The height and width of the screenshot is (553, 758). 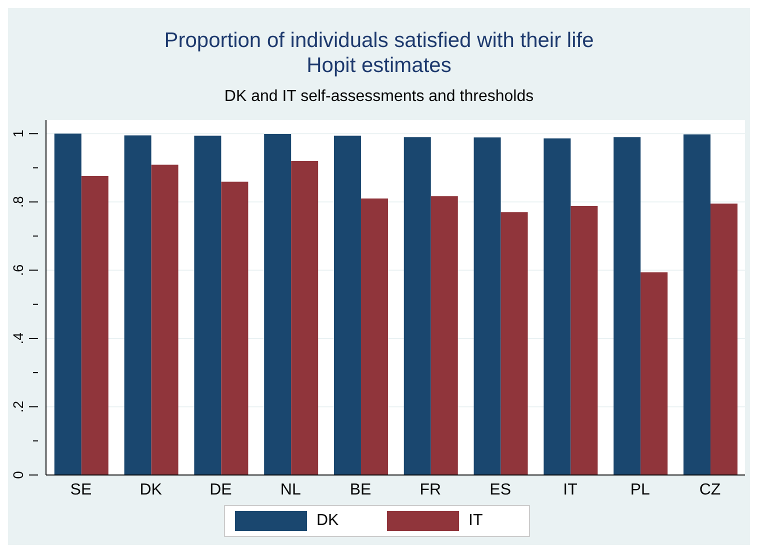 I want to click on y-tick-label: 0, so click(x=18, y=474).